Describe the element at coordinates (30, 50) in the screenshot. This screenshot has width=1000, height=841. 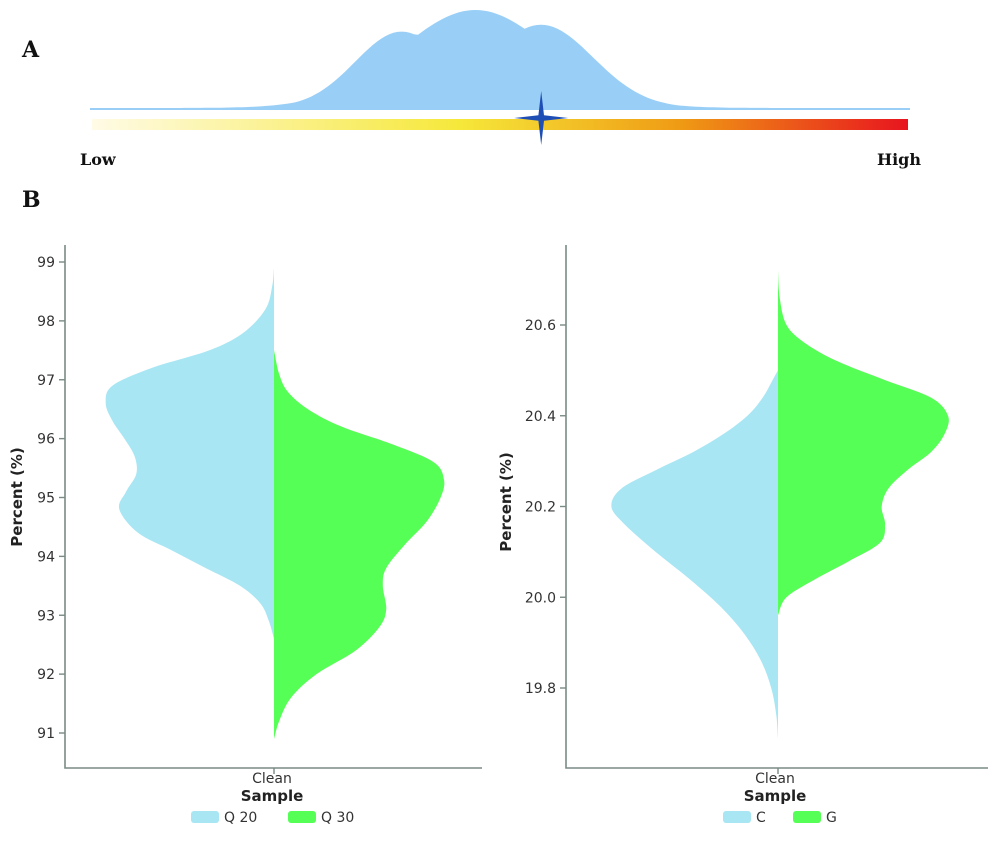
I see `panel-a-label: A` at that location.